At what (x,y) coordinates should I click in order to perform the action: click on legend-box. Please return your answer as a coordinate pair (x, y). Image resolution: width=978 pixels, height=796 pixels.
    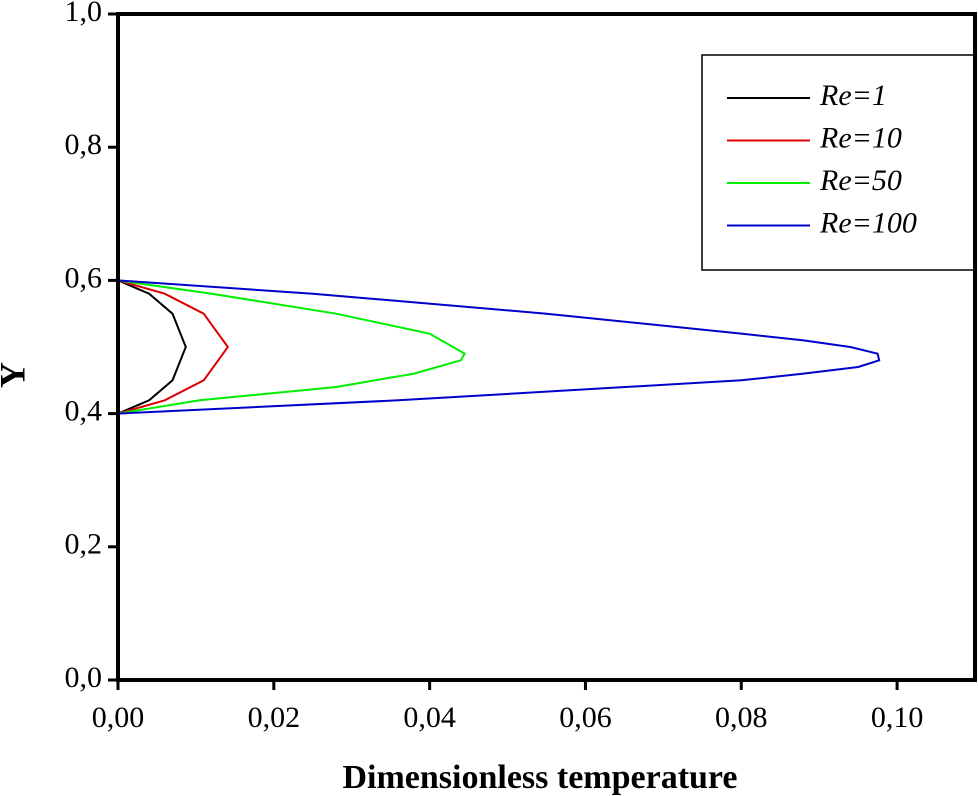
    Looking at the image, I should click on (838, 162).